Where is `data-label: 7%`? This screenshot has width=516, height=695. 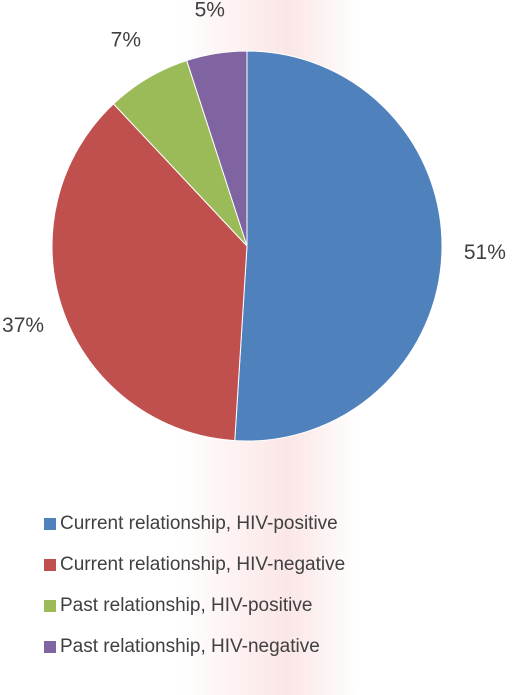 data-label: 7% is located at coordinates (126, 40).